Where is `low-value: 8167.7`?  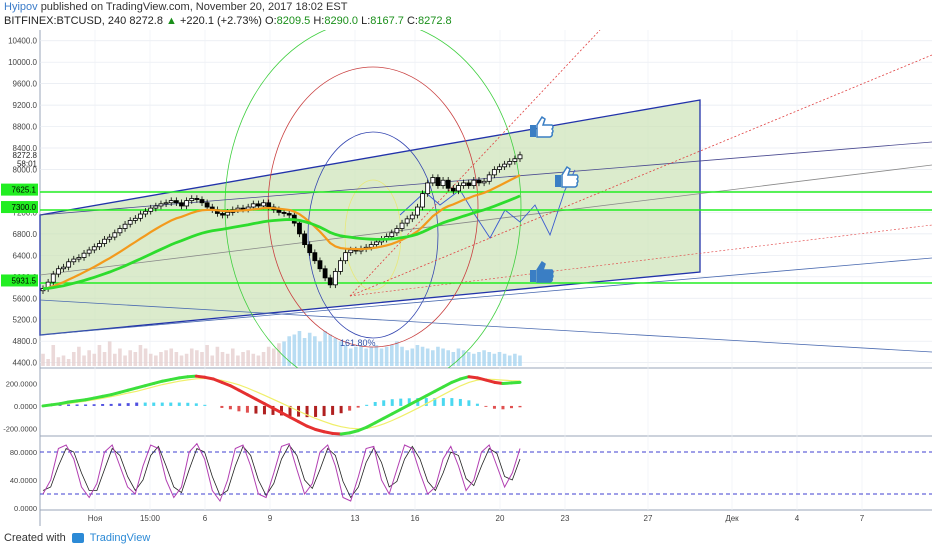
low-value: 8167.7 is located at coordinates (387, 21).